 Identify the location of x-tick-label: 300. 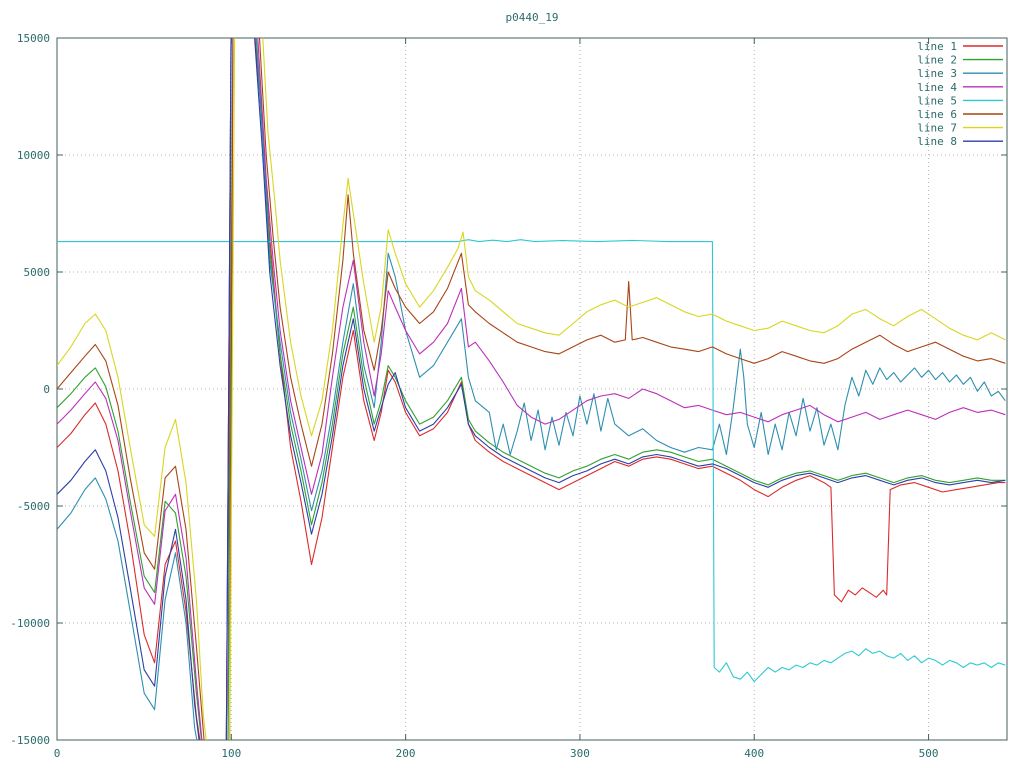
(580, 753).